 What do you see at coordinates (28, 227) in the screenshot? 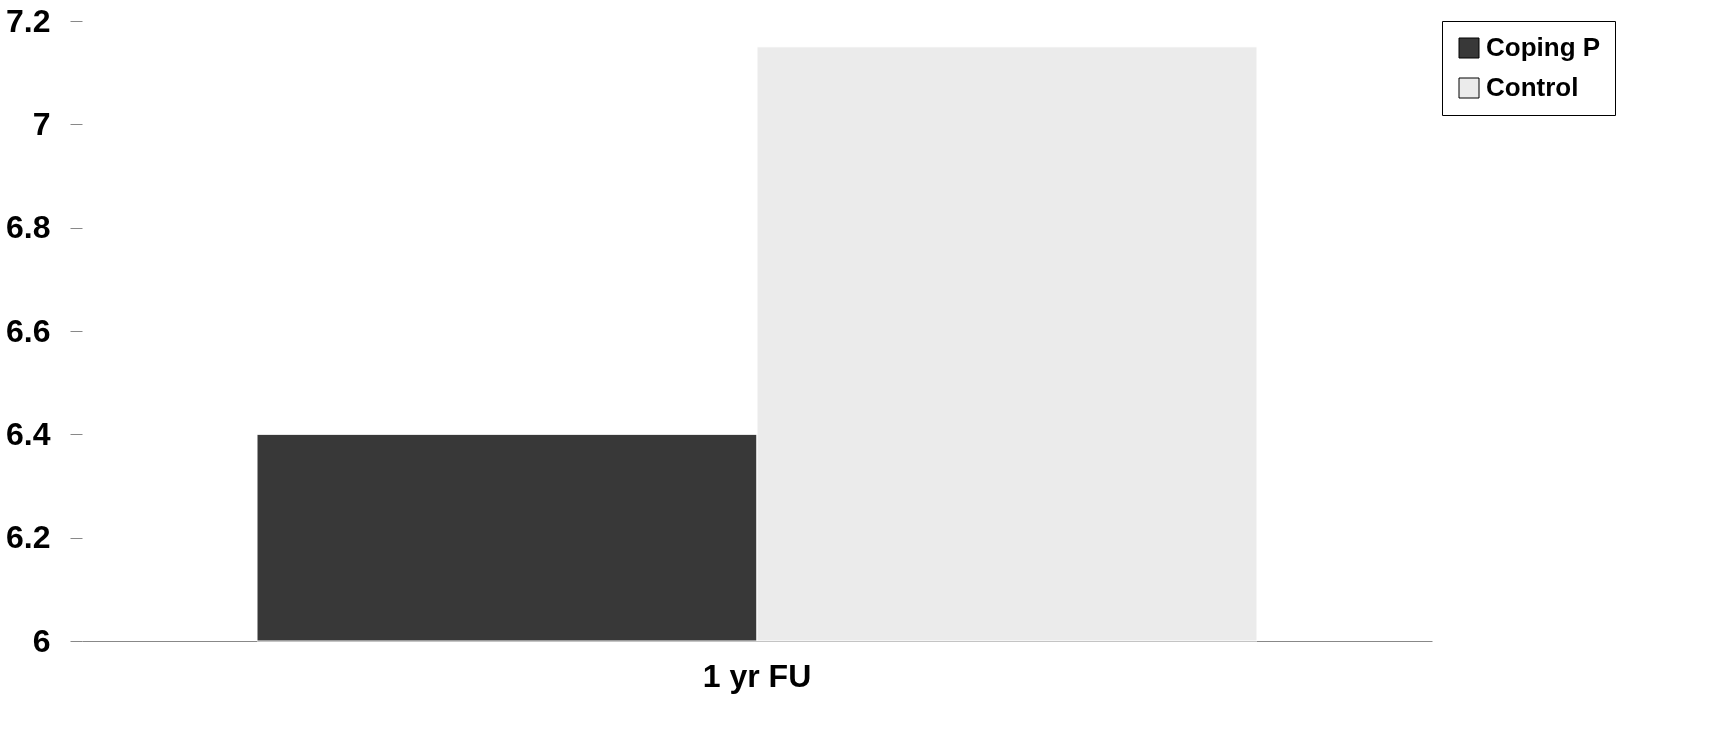
I see `y-tick-label: 6.8` at bounding box center [28, 227].